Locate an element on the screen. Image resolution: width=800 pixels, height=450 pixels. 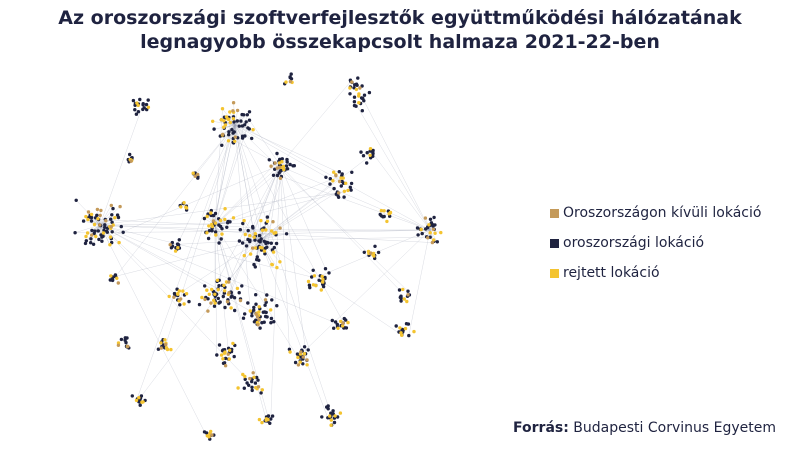
legend-swatch-russia is located at coordinates (554, 243).